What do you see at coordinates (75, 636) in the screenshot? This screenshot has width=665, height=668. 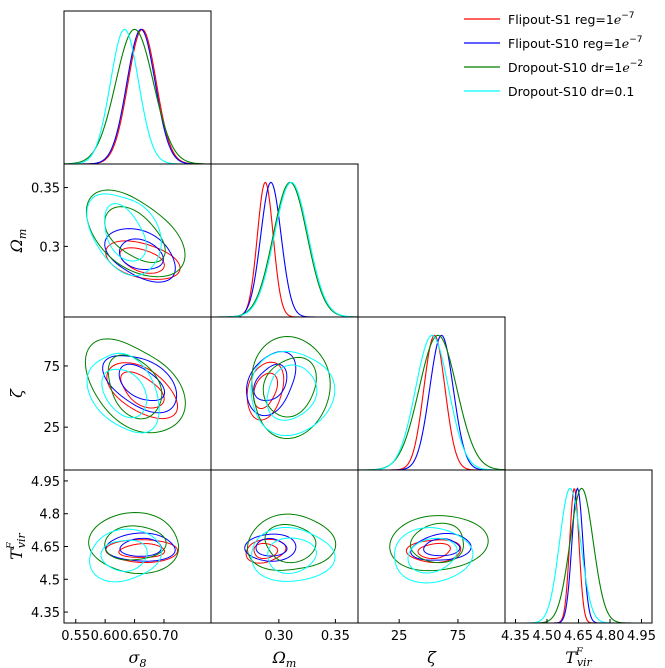 I see `x-tick-label-s8: 0.55` at bounding box center [75, 636].